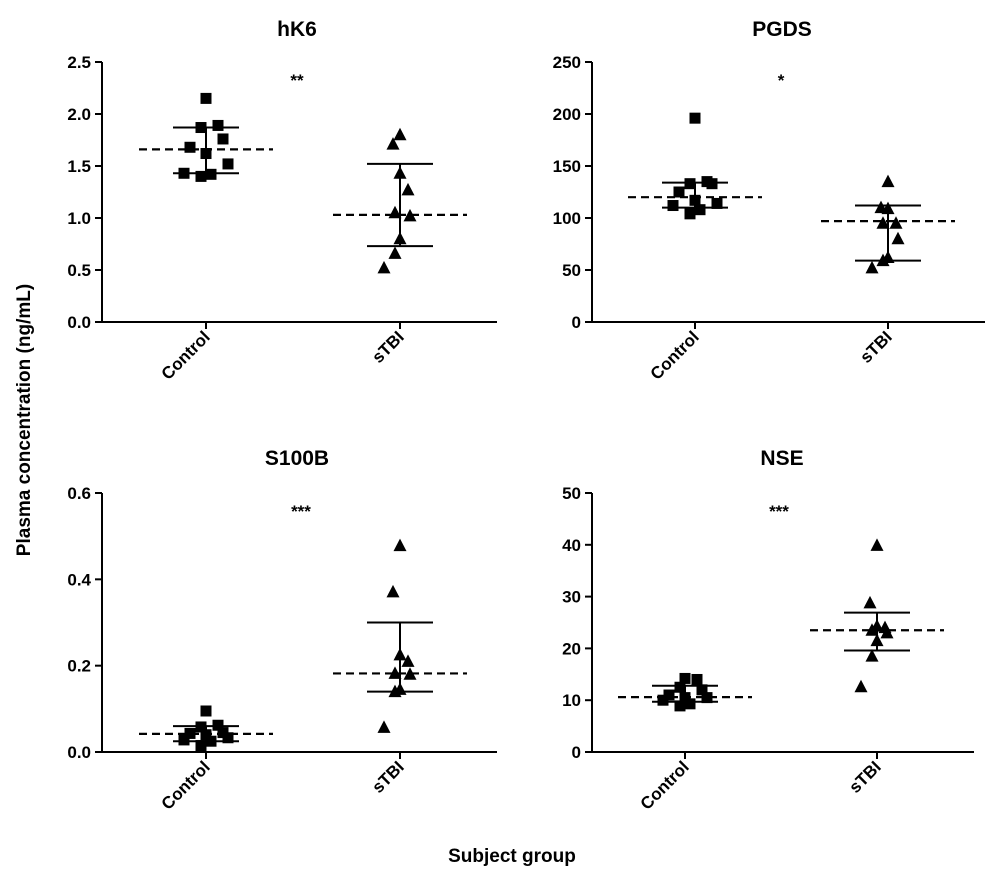 The width and height of the screenshot is (1000, 880). I want to click on x-axis-label: Subject group, so click(512, 856).